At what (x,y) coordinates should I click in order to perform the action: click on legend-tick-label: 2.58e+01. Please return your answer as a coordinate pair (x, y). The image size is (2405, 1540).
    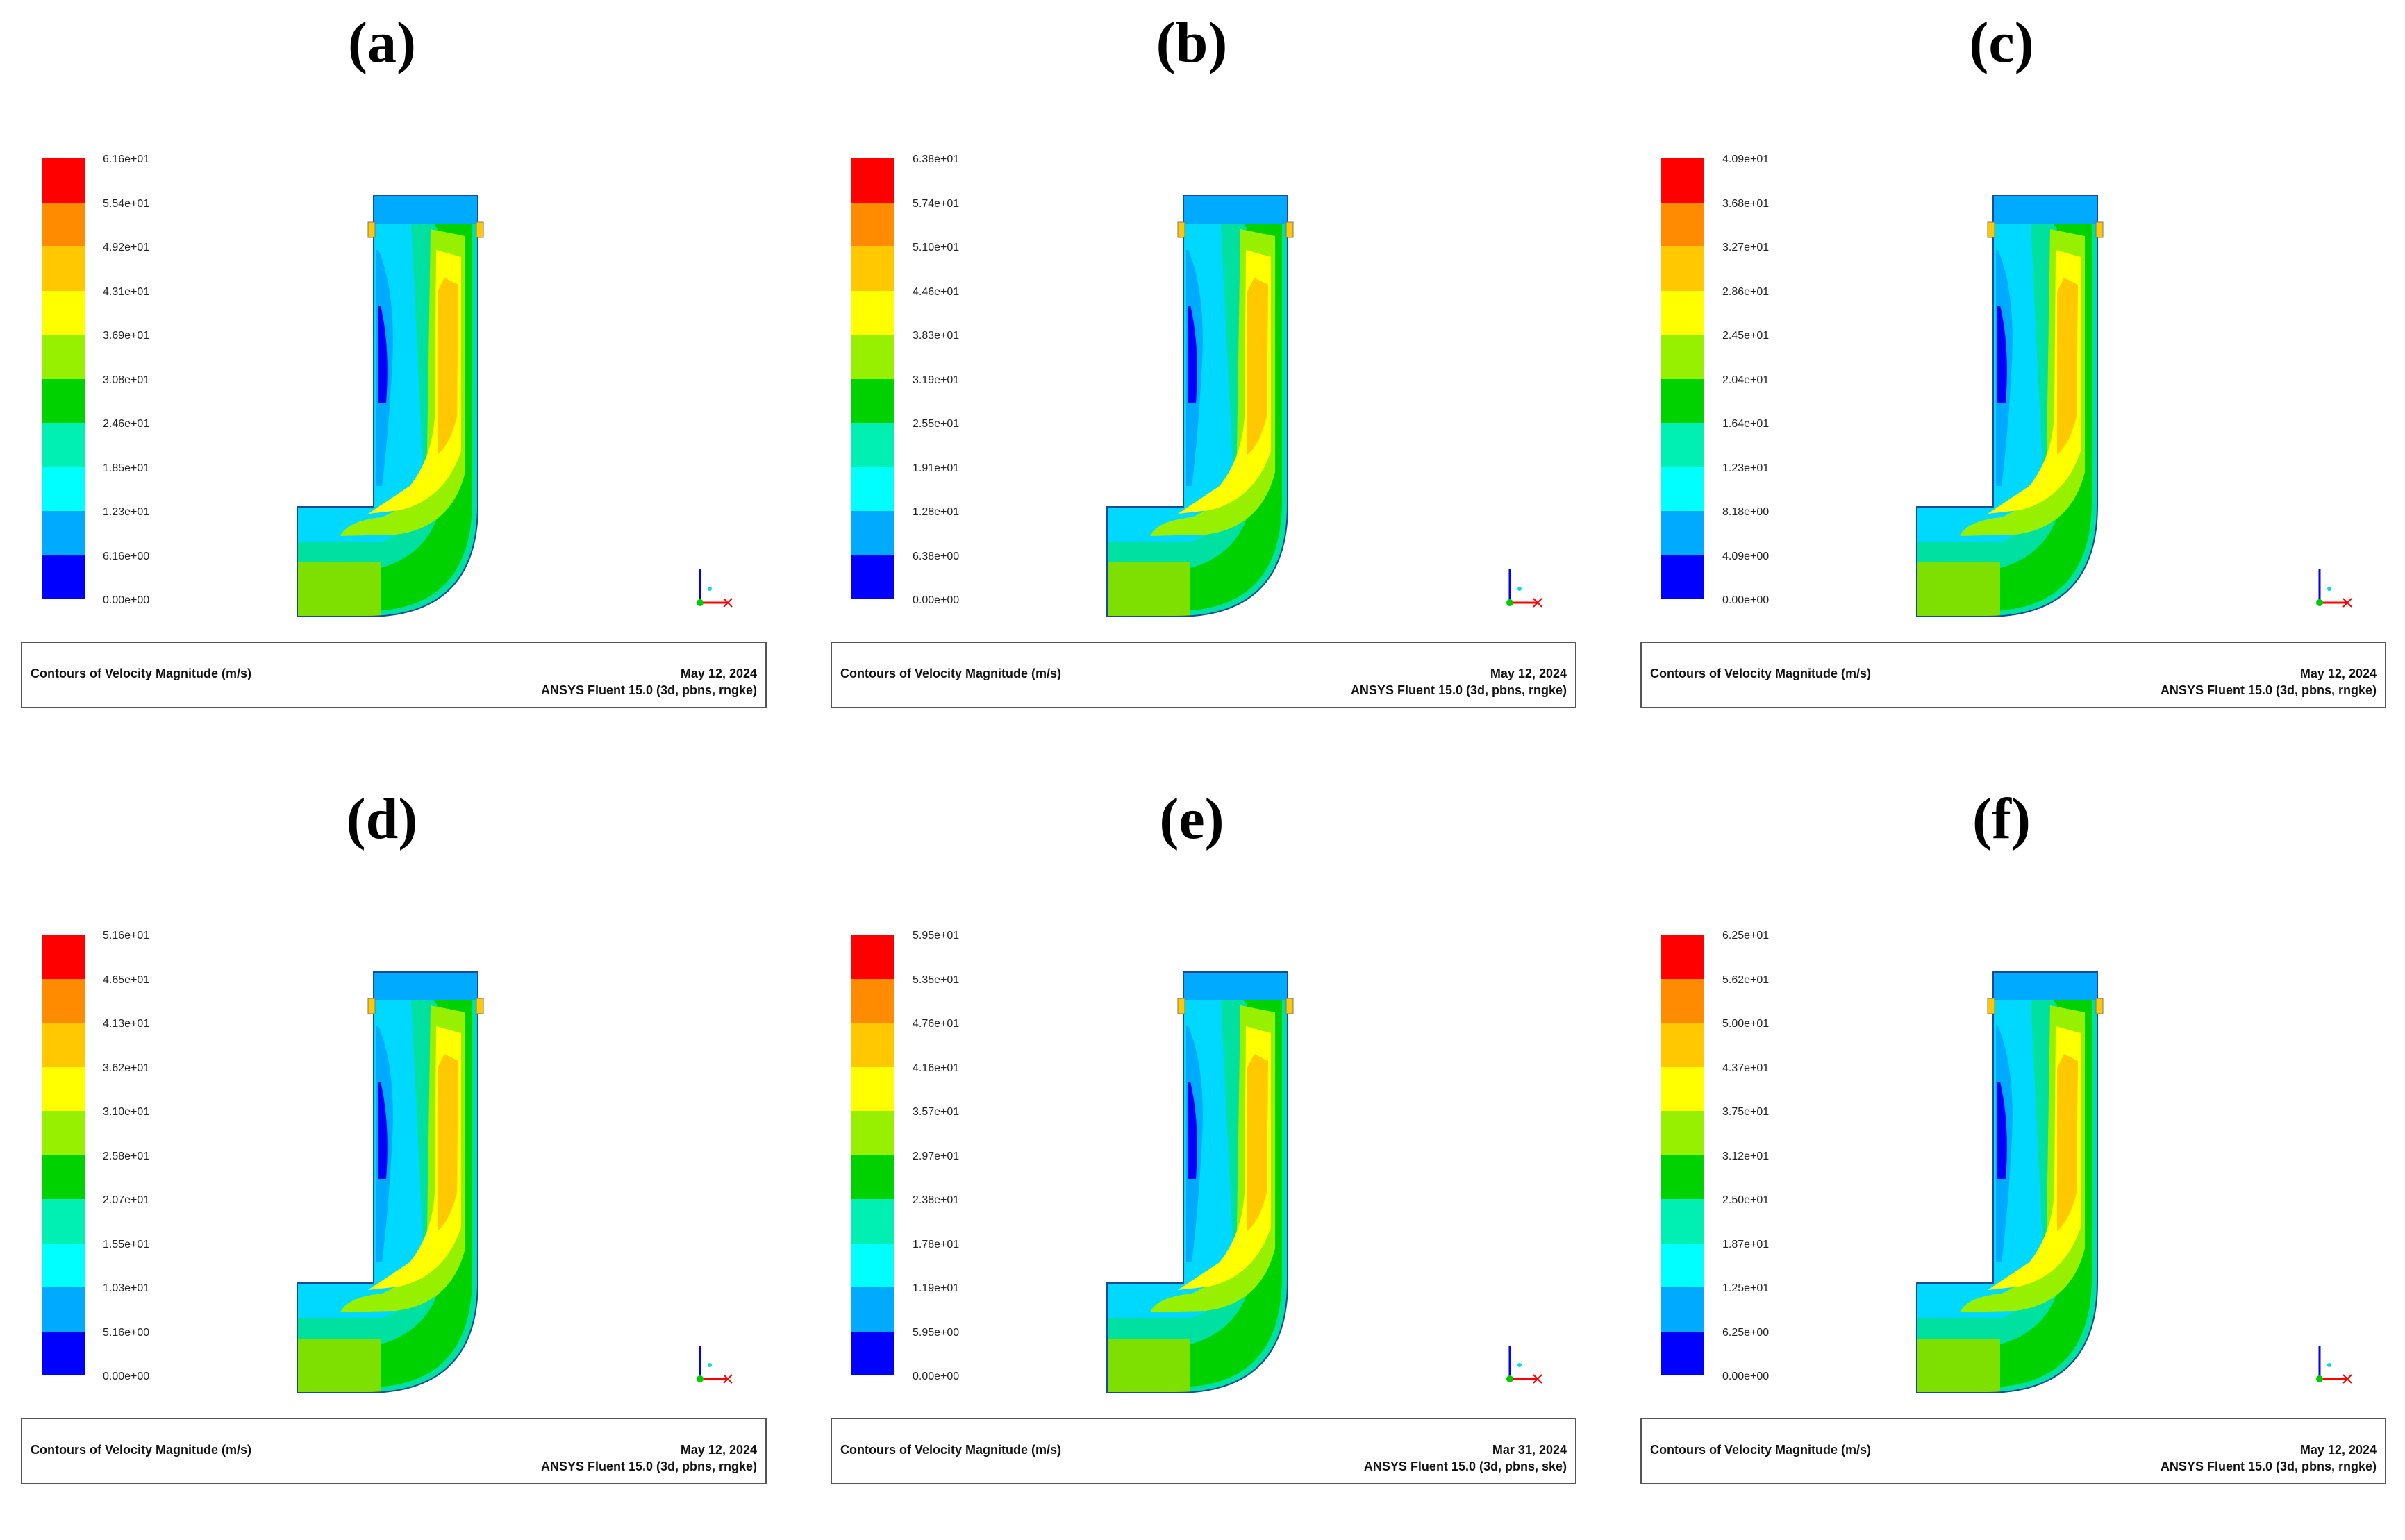
    Looking at the image, I should click on (126, 1156).